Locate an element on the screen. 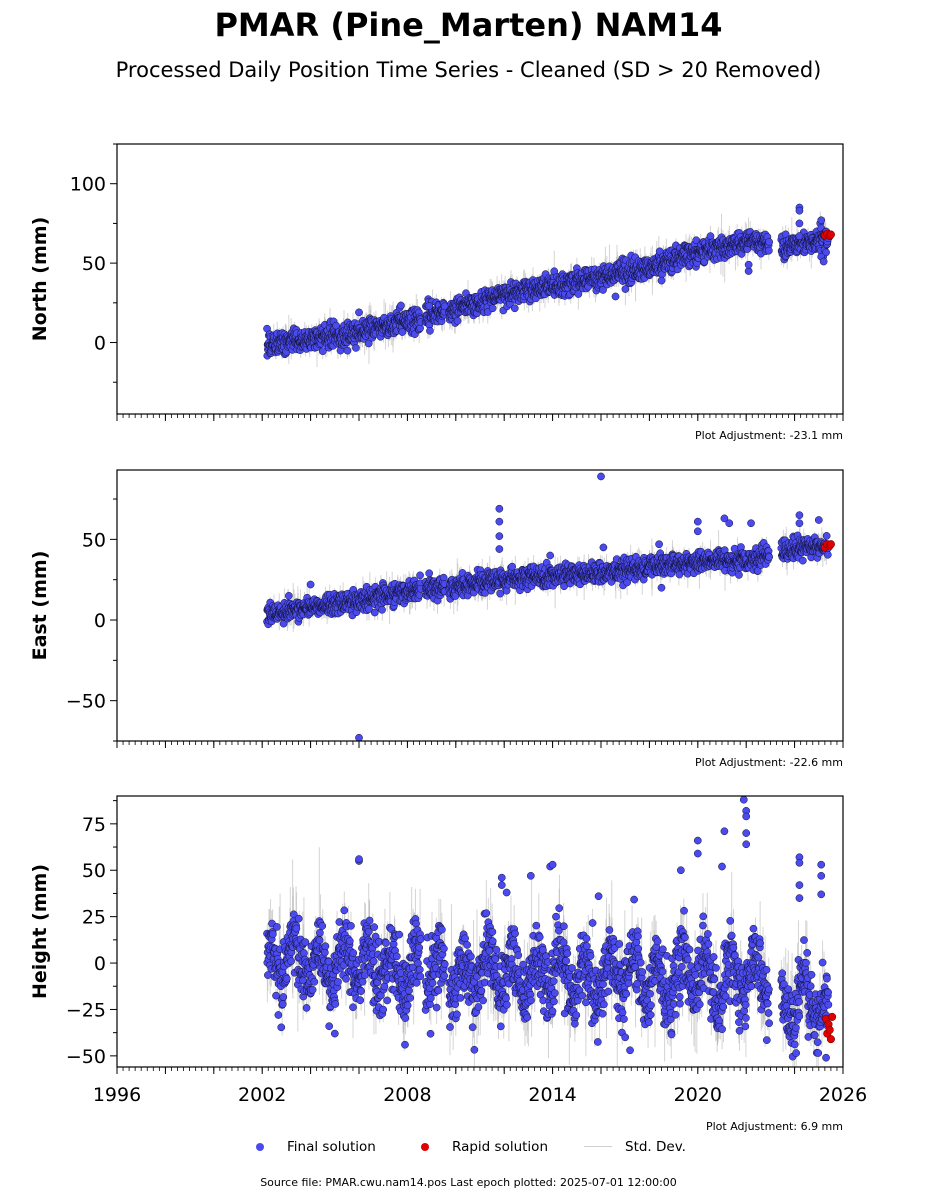 This screenshot has width=937, height=1200. plot-area-north is located at coordinates (549, 285).